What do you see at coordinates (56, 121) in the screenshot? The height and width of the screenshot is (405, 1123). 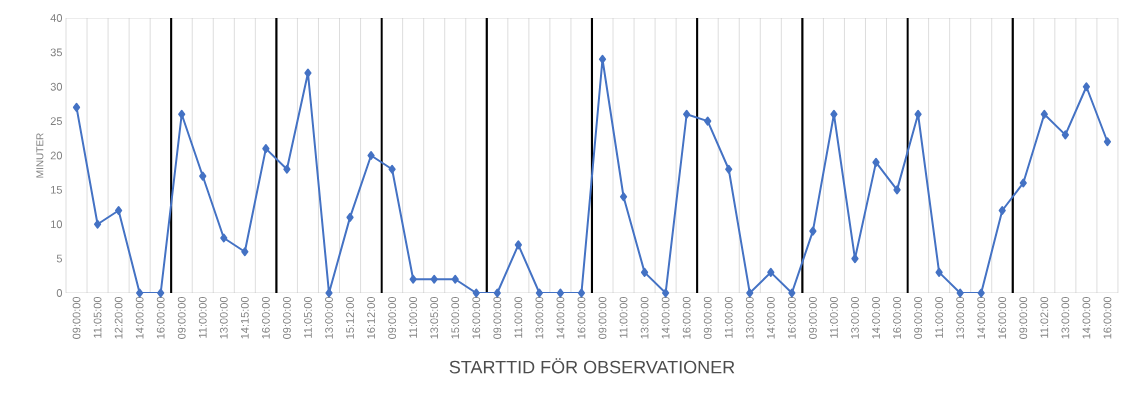 I see `y-tick-label: 25` at bounding box center [56, 121].